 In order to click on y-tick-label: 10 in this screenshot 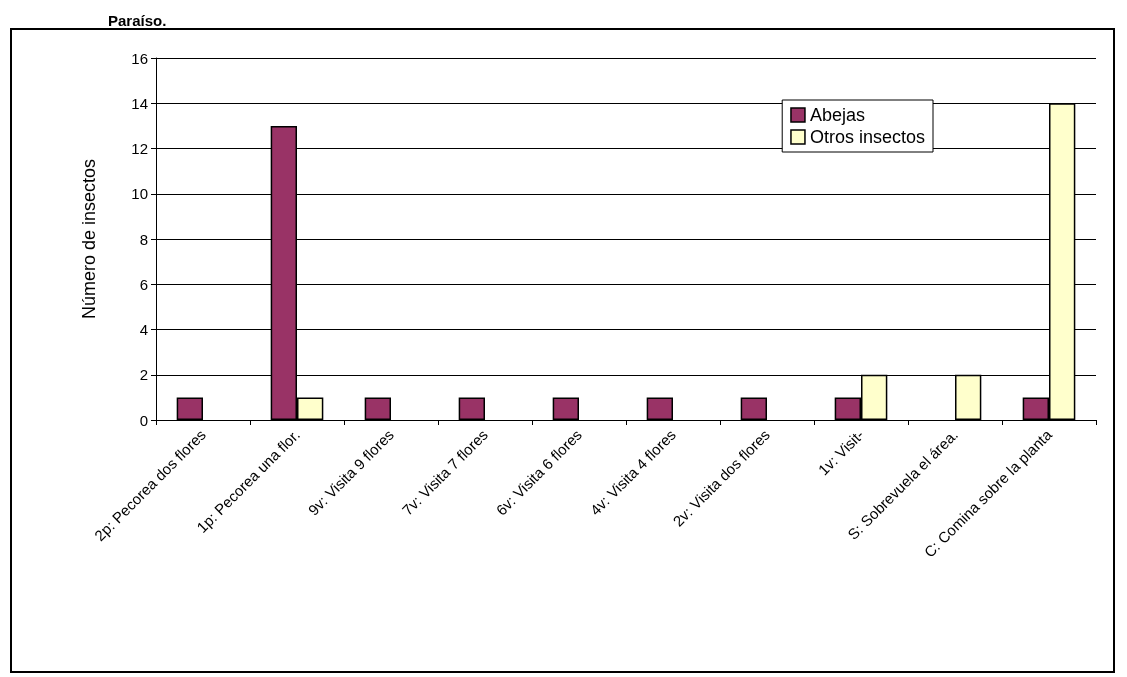, I will do `click(139, 194)`.